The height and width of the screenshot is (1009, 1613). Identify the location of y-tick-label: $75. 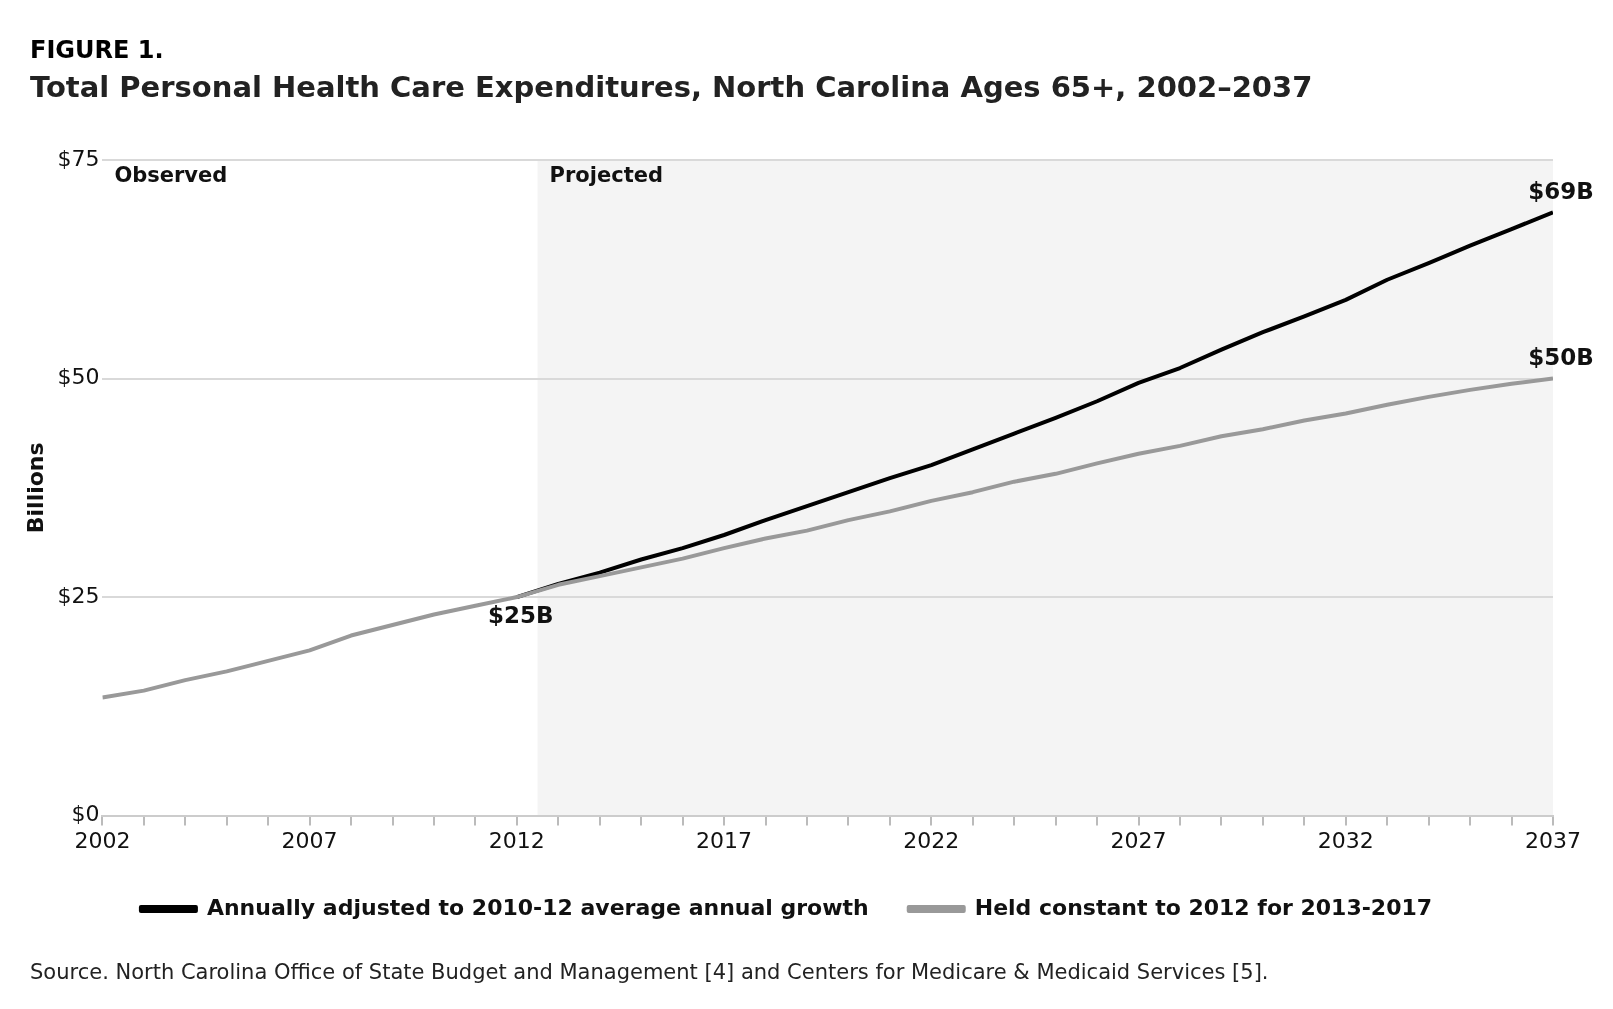
(78, 158).